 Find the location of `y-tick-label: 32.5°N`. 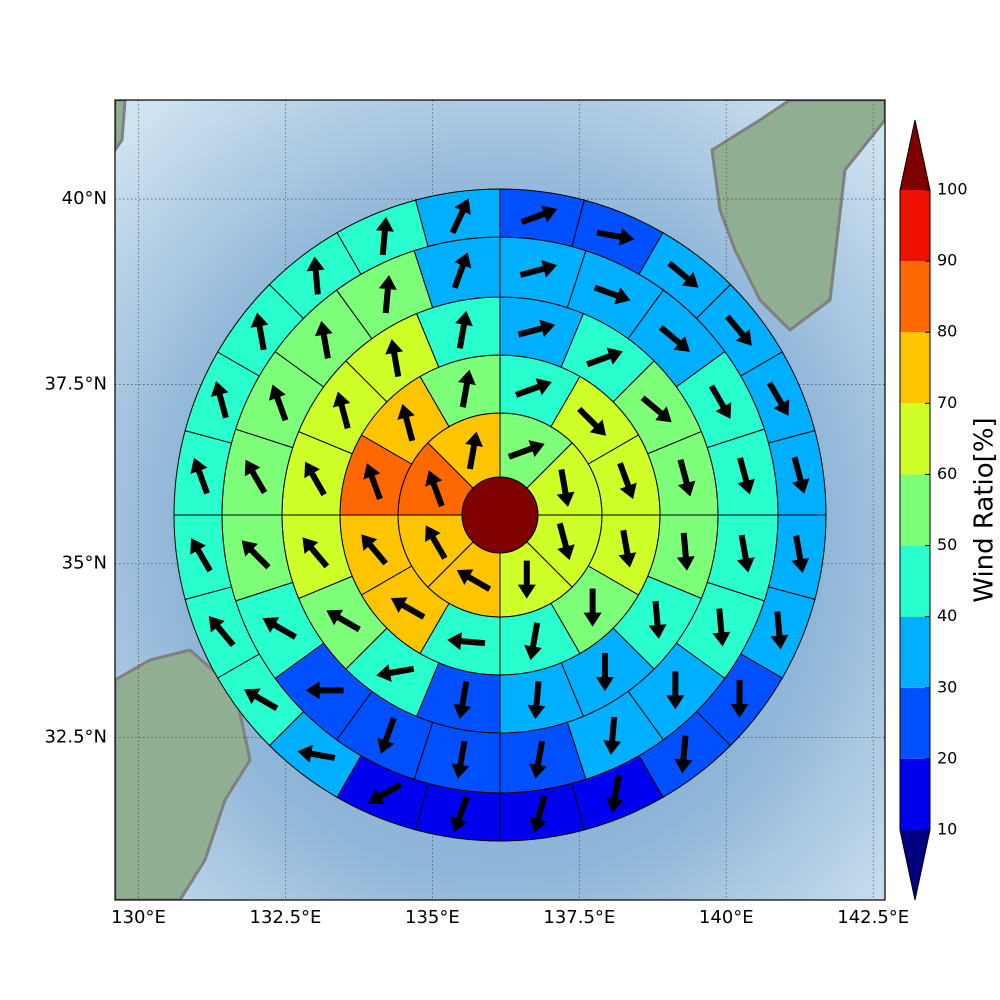

y-tick-label: 32.5°N is located at coordinates (75, 737).